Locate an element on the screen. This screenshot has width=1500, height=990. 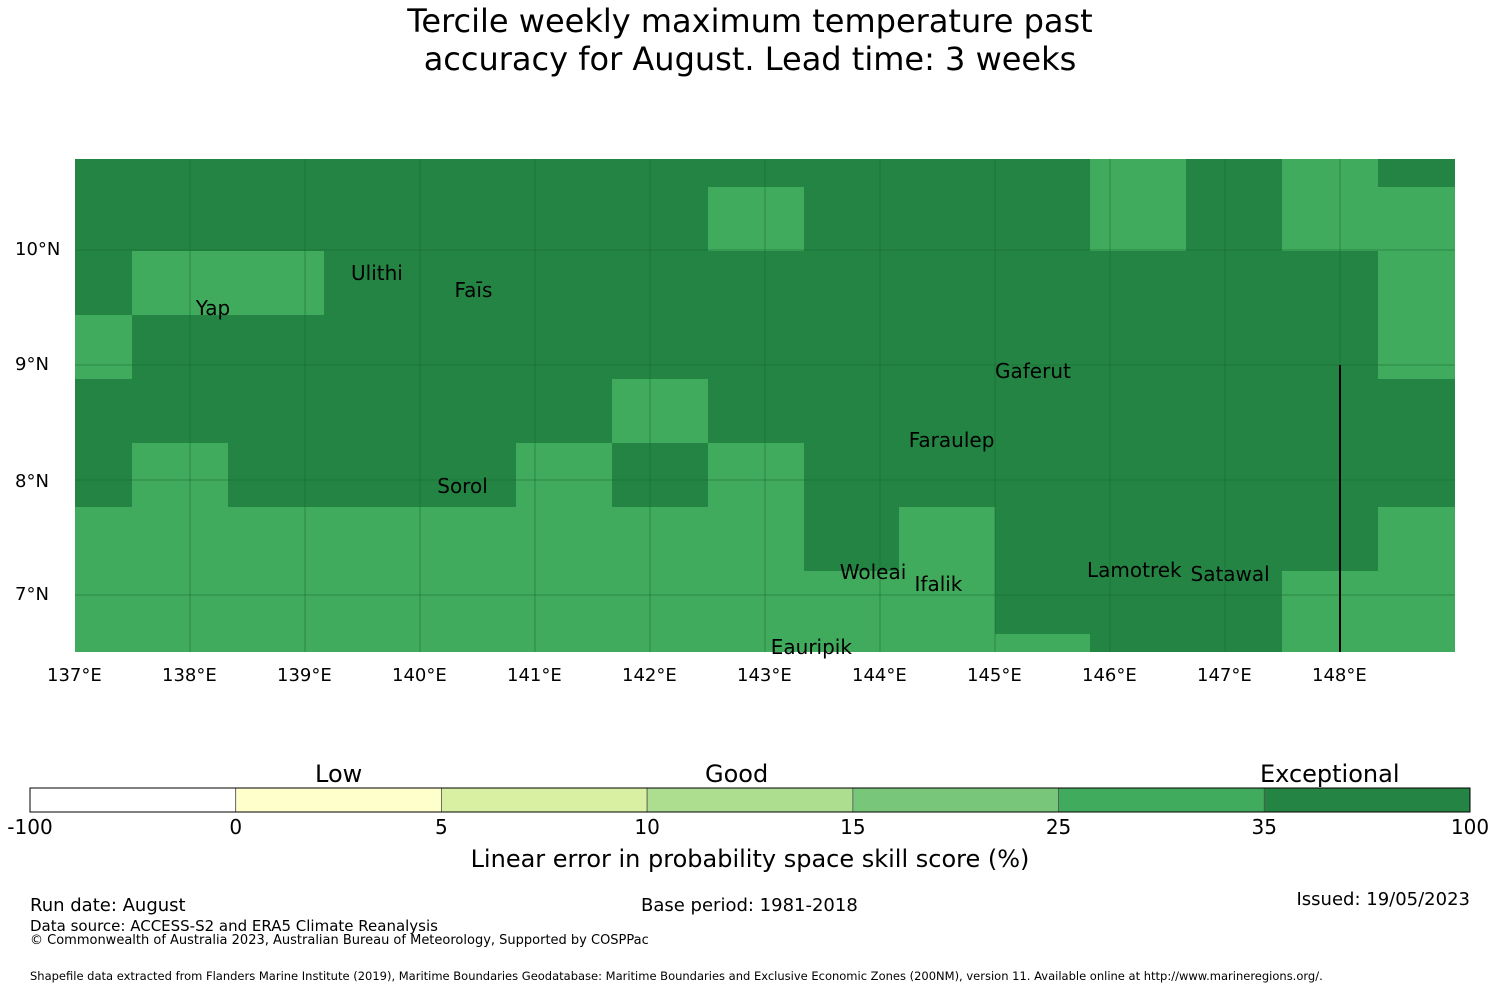
place-label: Faīs is located at coordinates (473, 290).